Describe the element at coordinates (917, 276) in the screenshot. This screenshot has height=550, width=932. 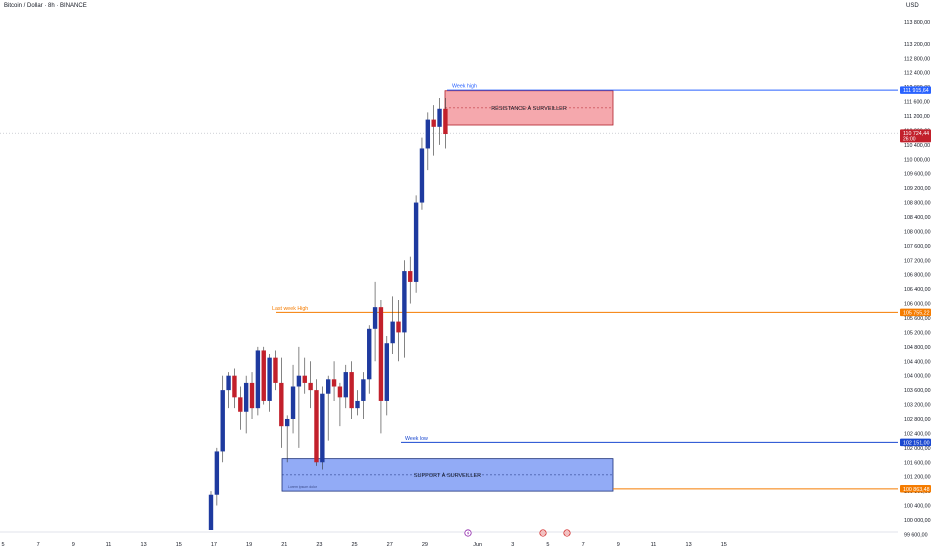
I see `y-tick-label: 106 800,00` at that location.